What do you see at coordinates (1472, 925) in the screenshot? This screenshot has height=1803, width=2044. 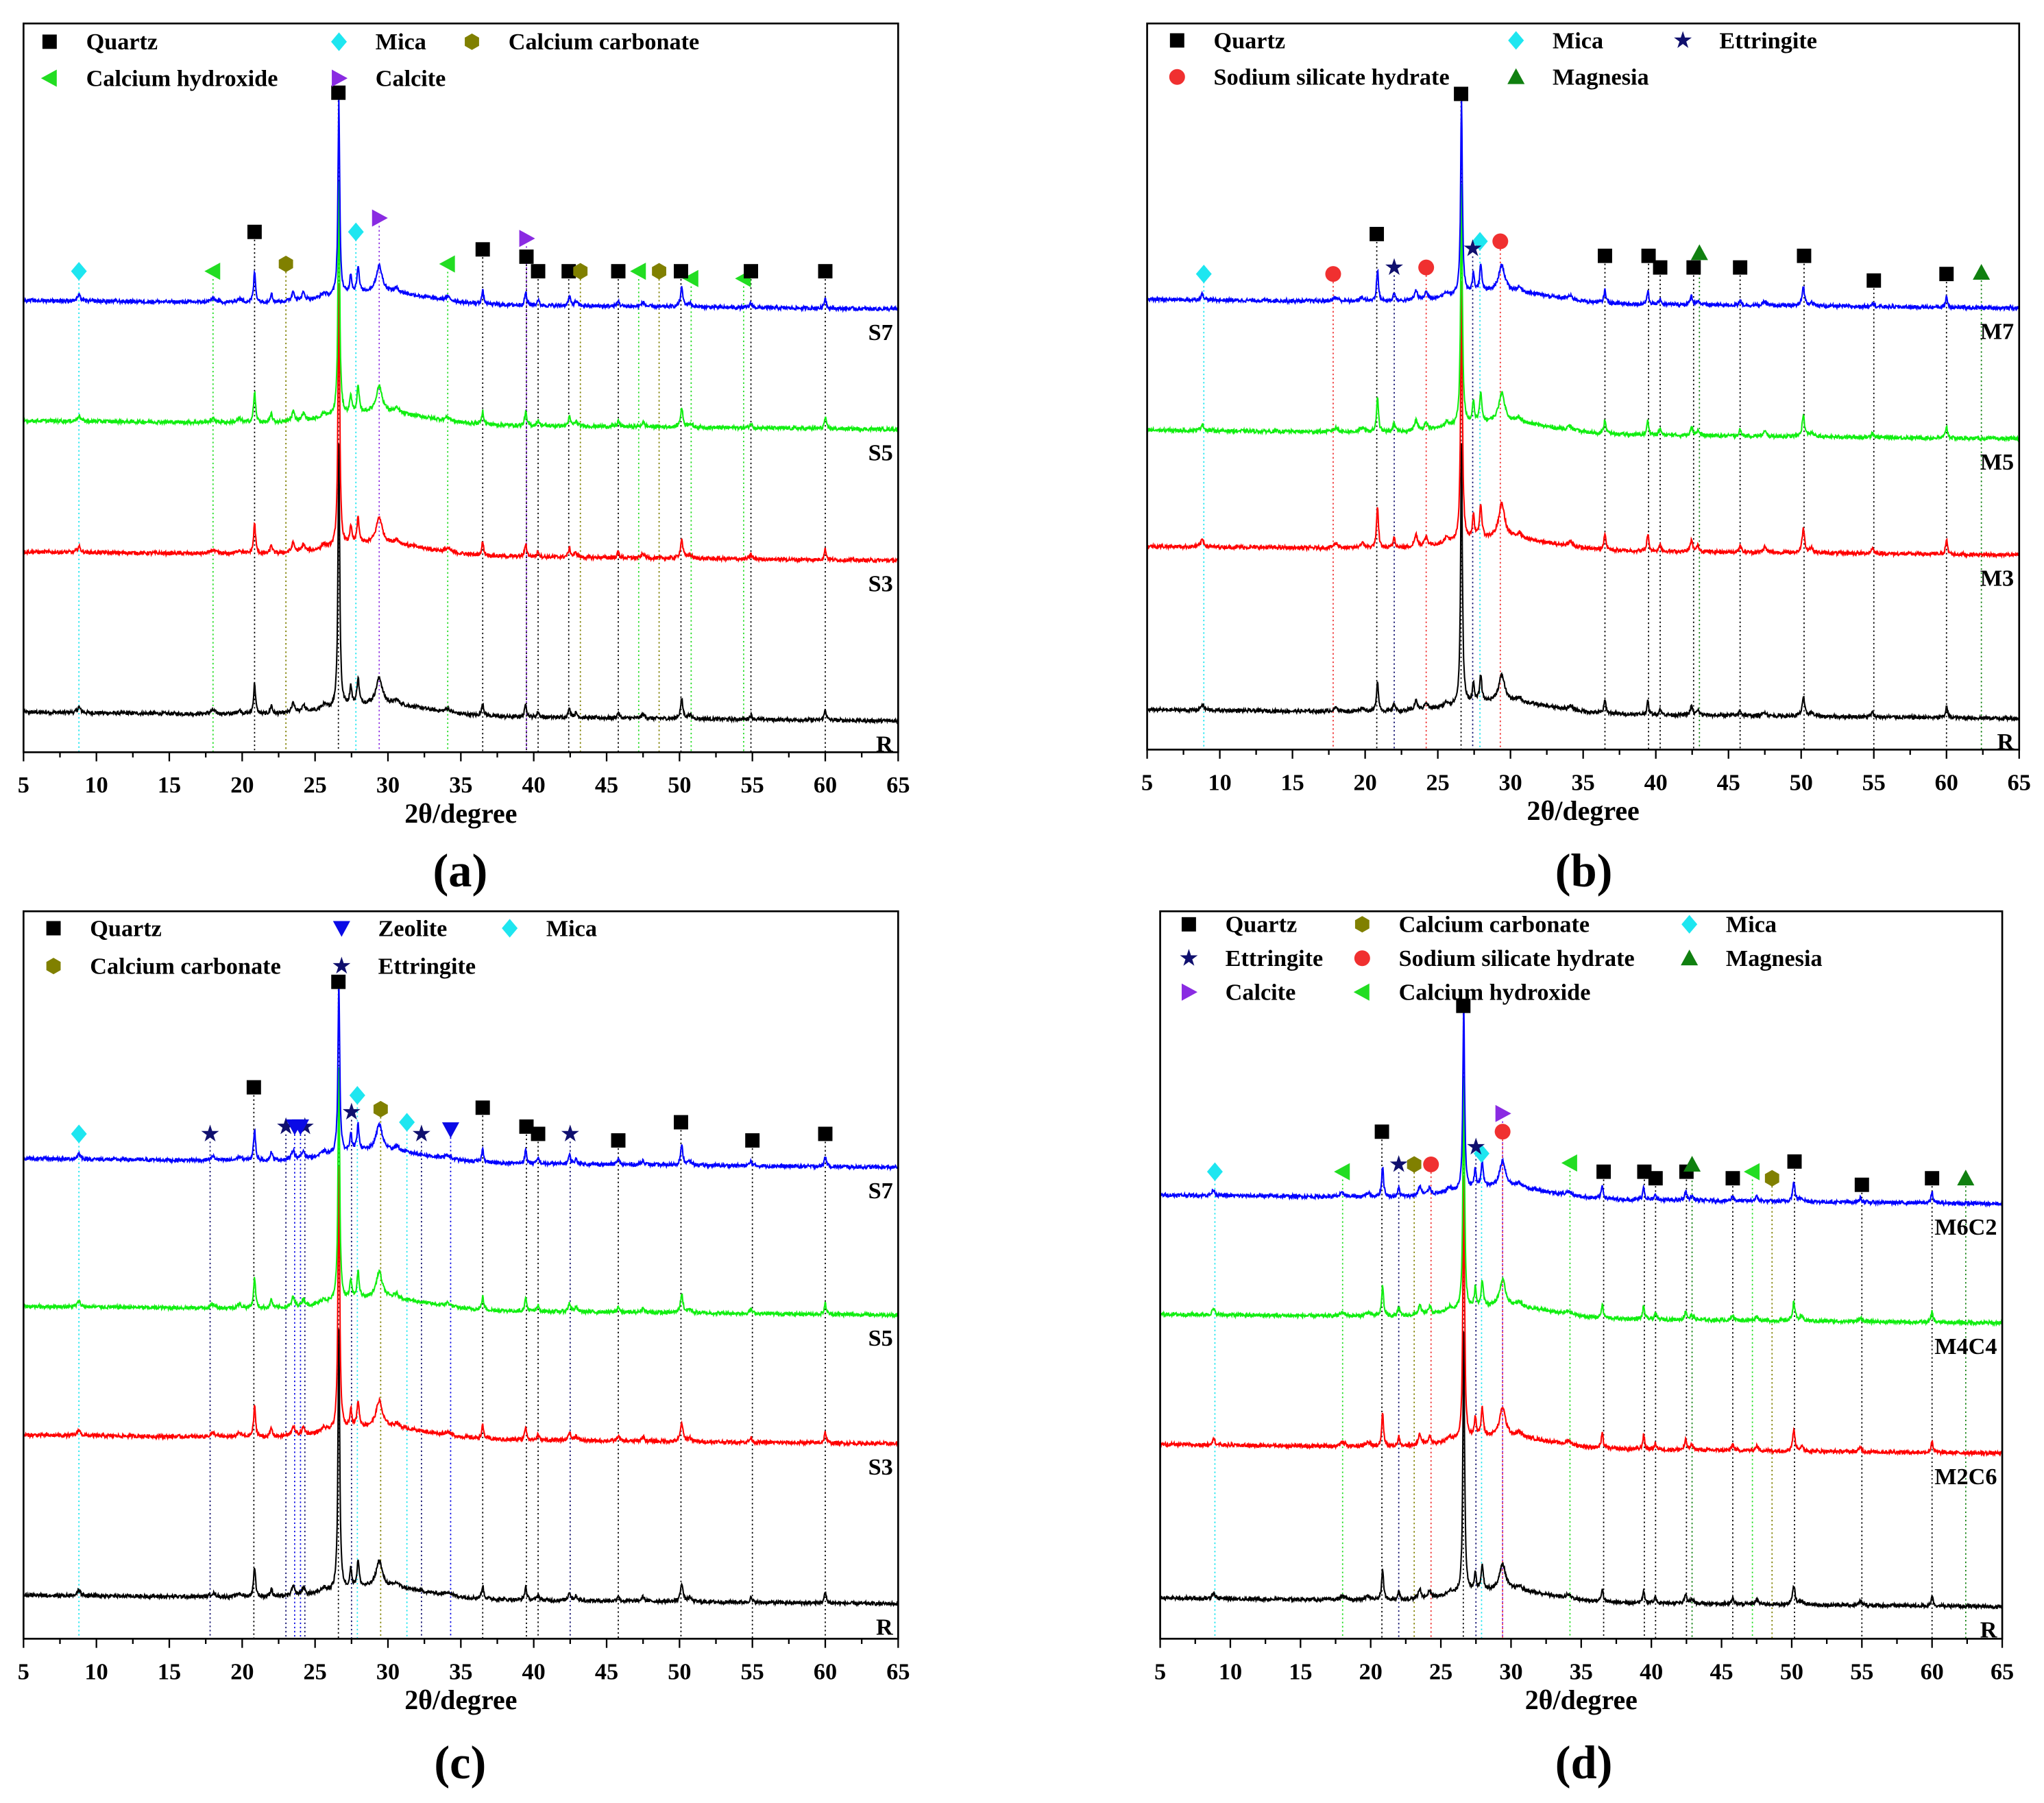 I see `legend-item-caco3: Calcium carbonate` at bounding box center [1472, 925].